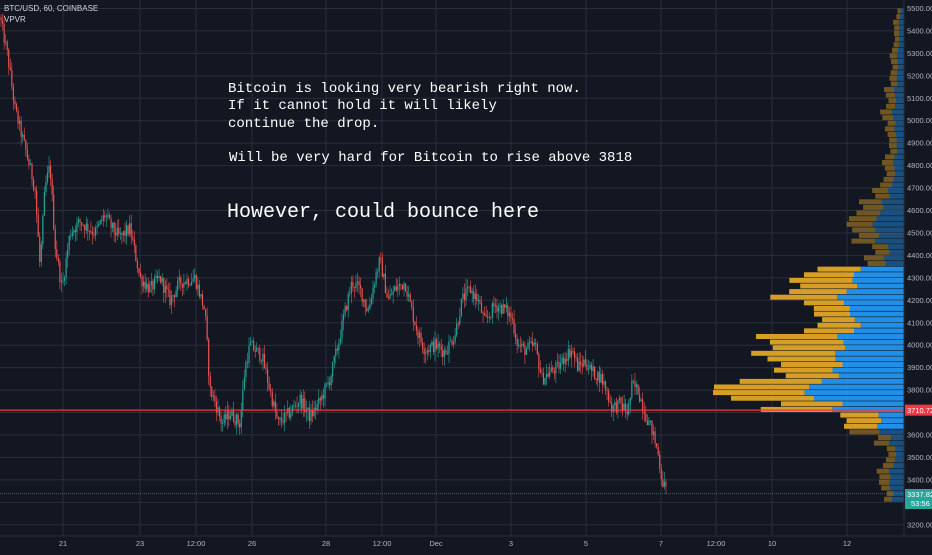 The height and width of the screenshot is (555, 932). What do you see at coordinates (15, 19) in the screenshot?
I see `indicator-label: VPVR` at bounding box center [15, 19].